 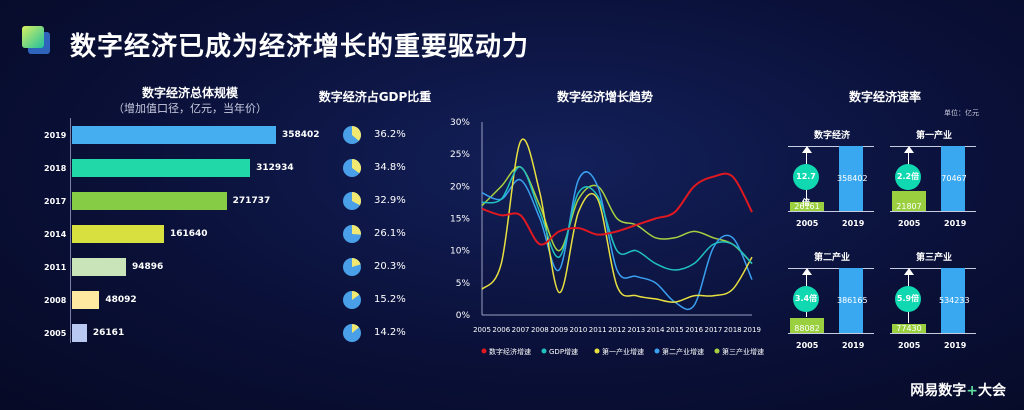 What do you see at coordinates (617, 330) in the screenshot?
I see `x-tick-label: 2012` at bounding box center [617, 330].